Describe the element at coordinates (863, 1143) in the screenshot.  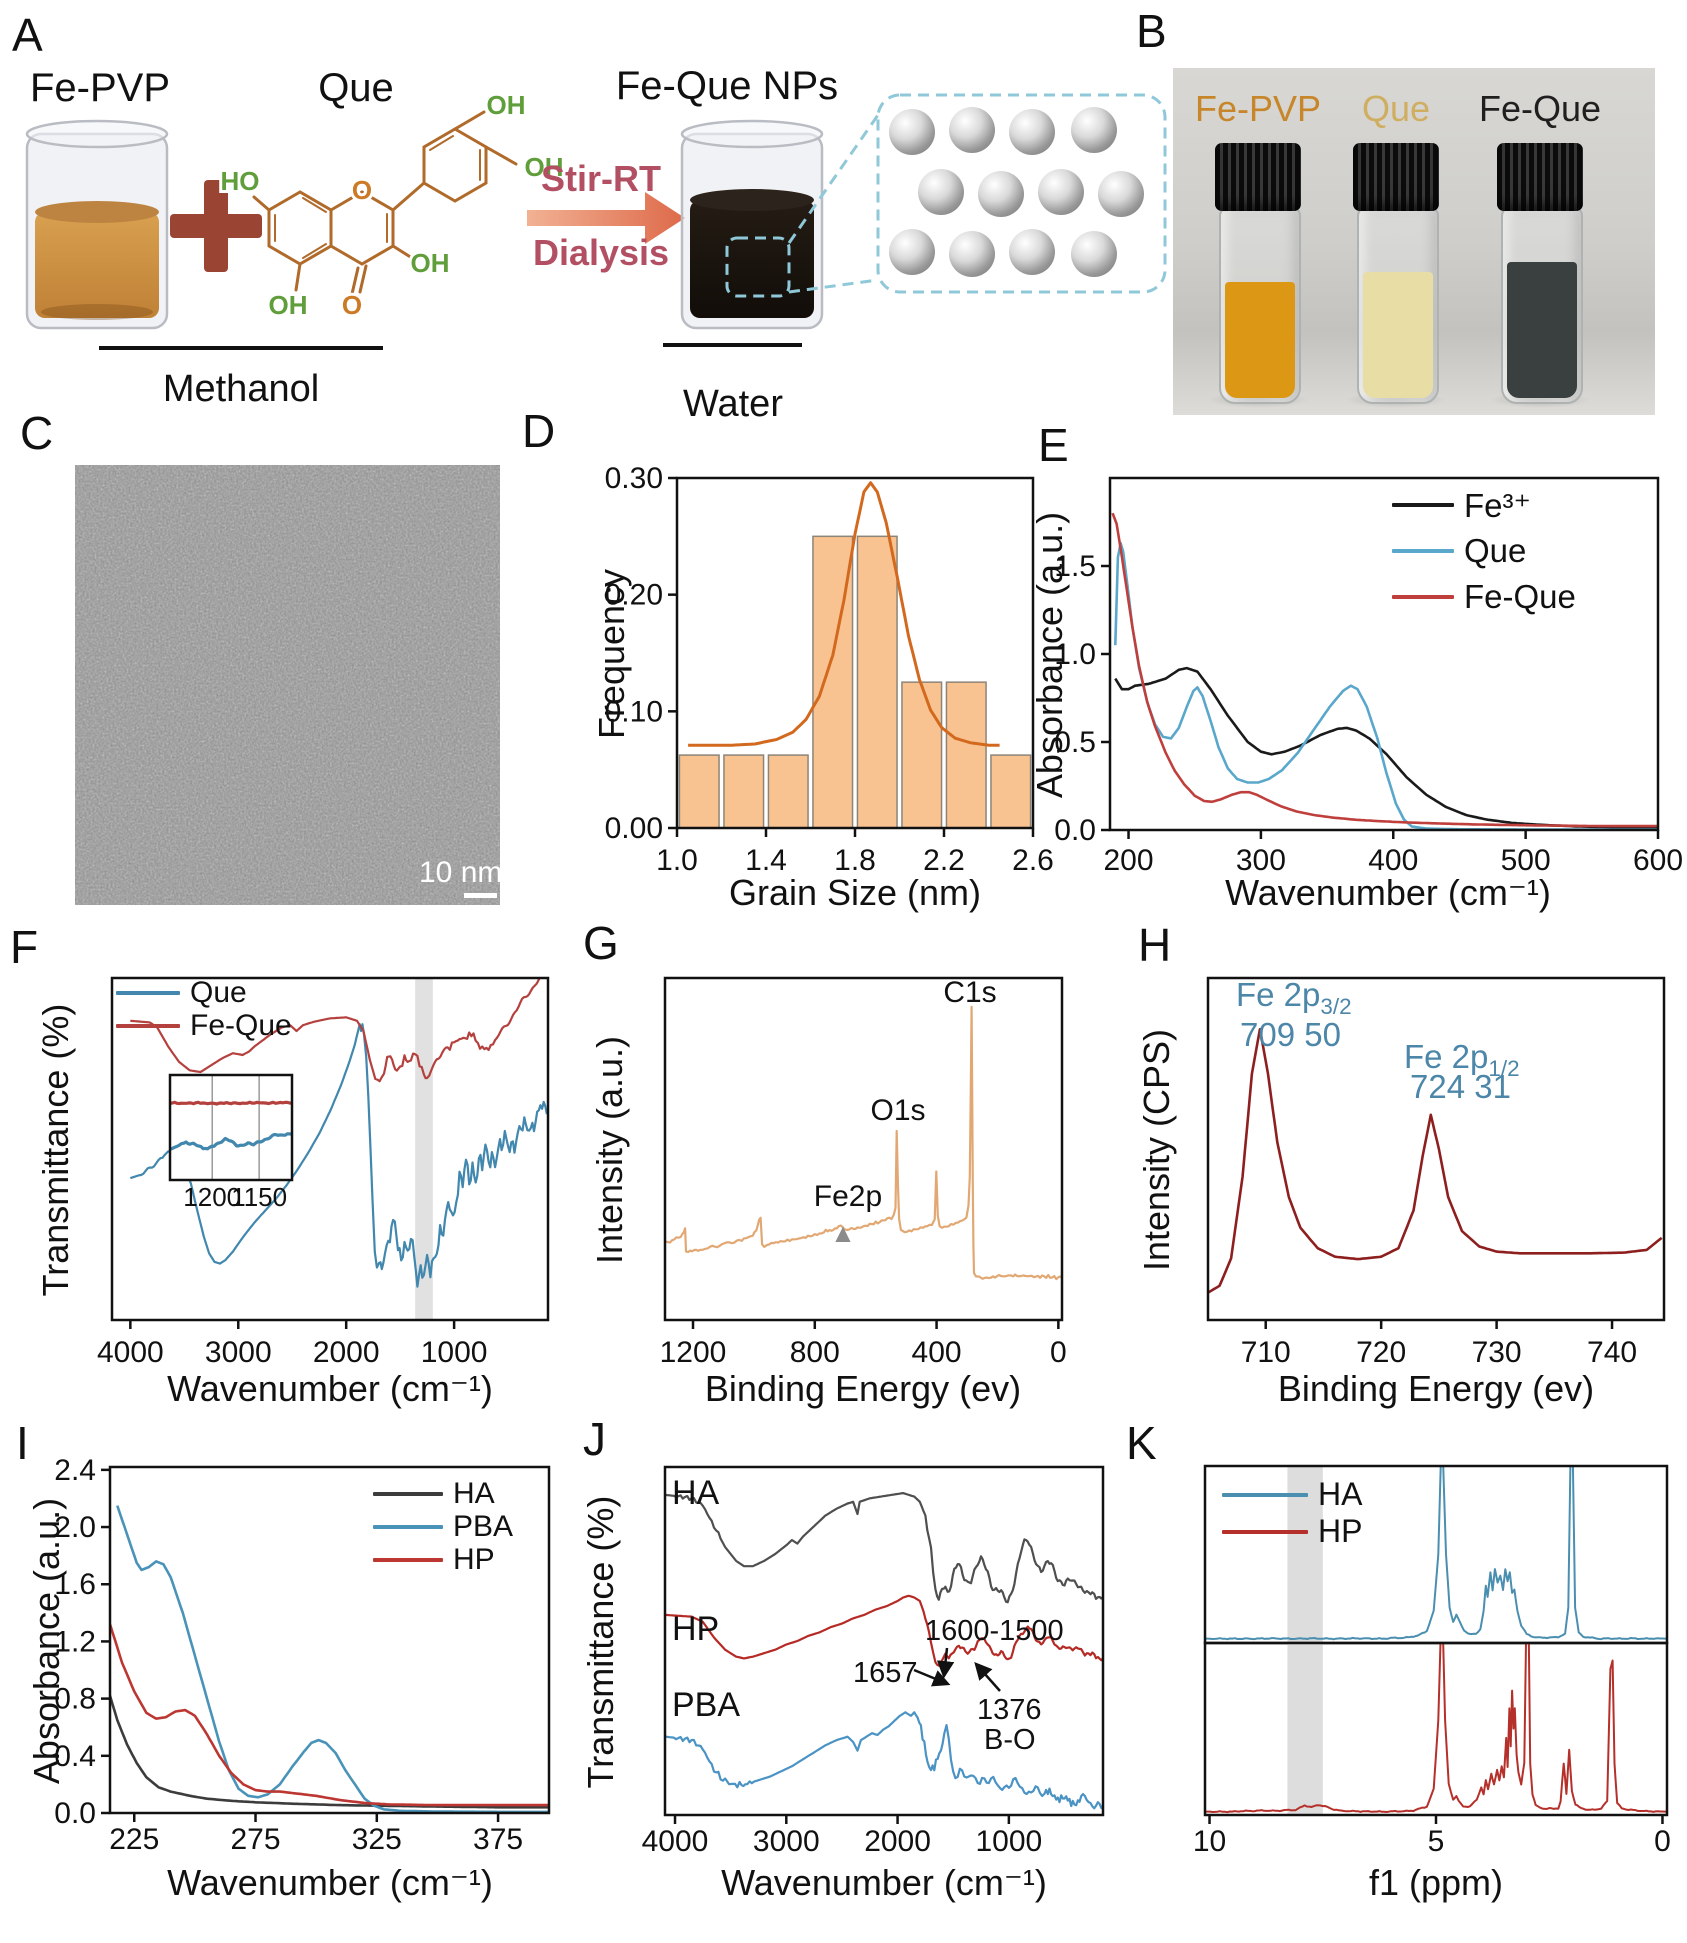
I see `series-survey` at that location.